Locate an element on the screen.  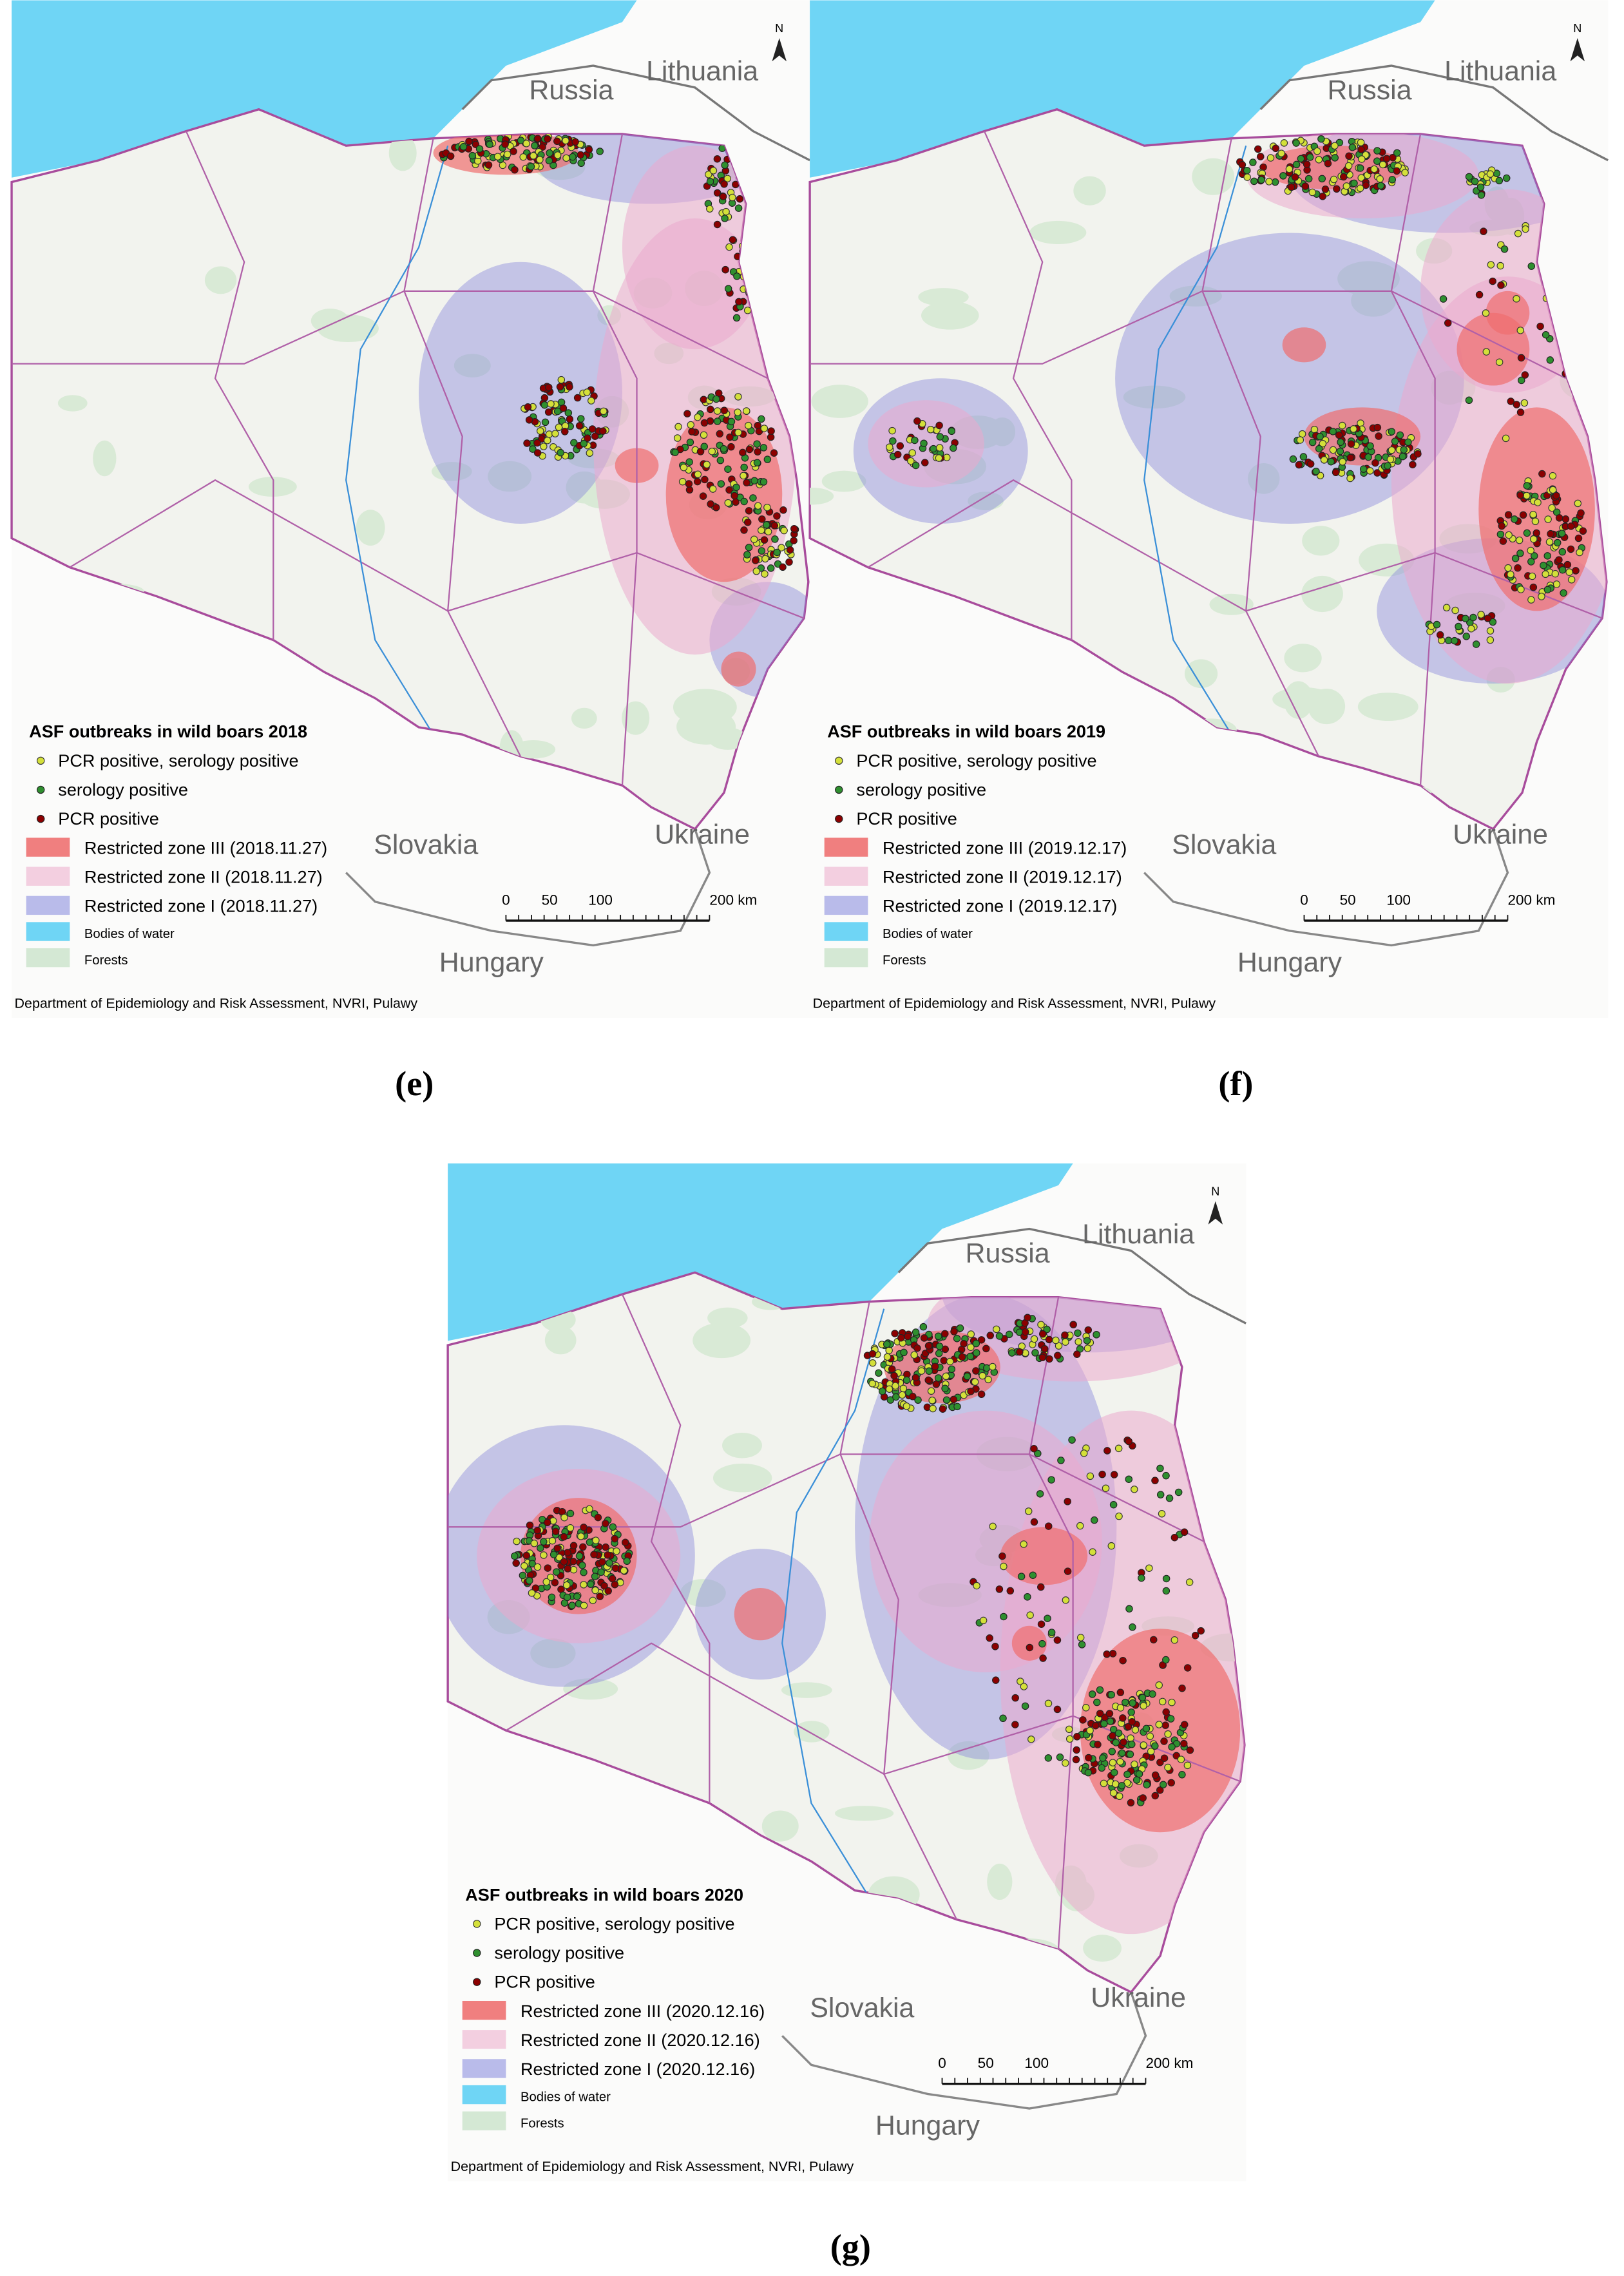
scale-label: 0 is located at coordinates (1304, 900).